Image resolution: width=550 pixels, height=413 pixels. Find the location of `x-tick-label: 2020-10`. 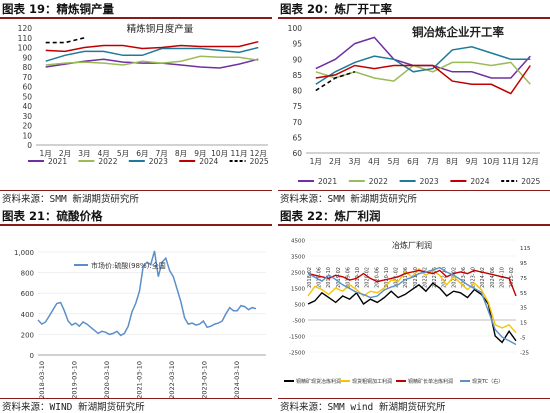

x-tick-label: 2020-10 is located at coordinates (387, 277).